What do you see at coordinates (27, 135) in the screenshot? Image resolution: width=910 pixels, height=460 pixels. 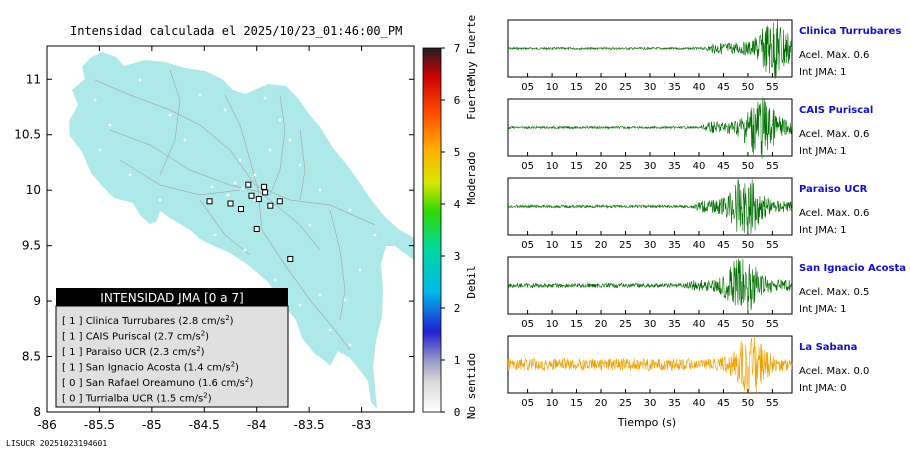 I see `map-y-tick-label: 10.5` at bounding box center [27, 135].